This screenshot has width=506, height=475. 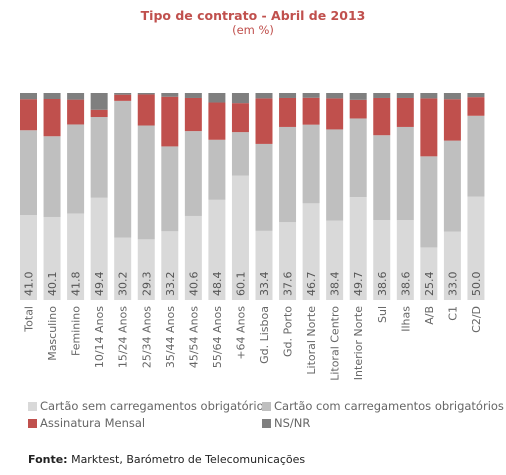 What do you see at coordinates (311, 284) in the screenshot?
I see `data-label: 46.7` at bounding box center [311, 284].